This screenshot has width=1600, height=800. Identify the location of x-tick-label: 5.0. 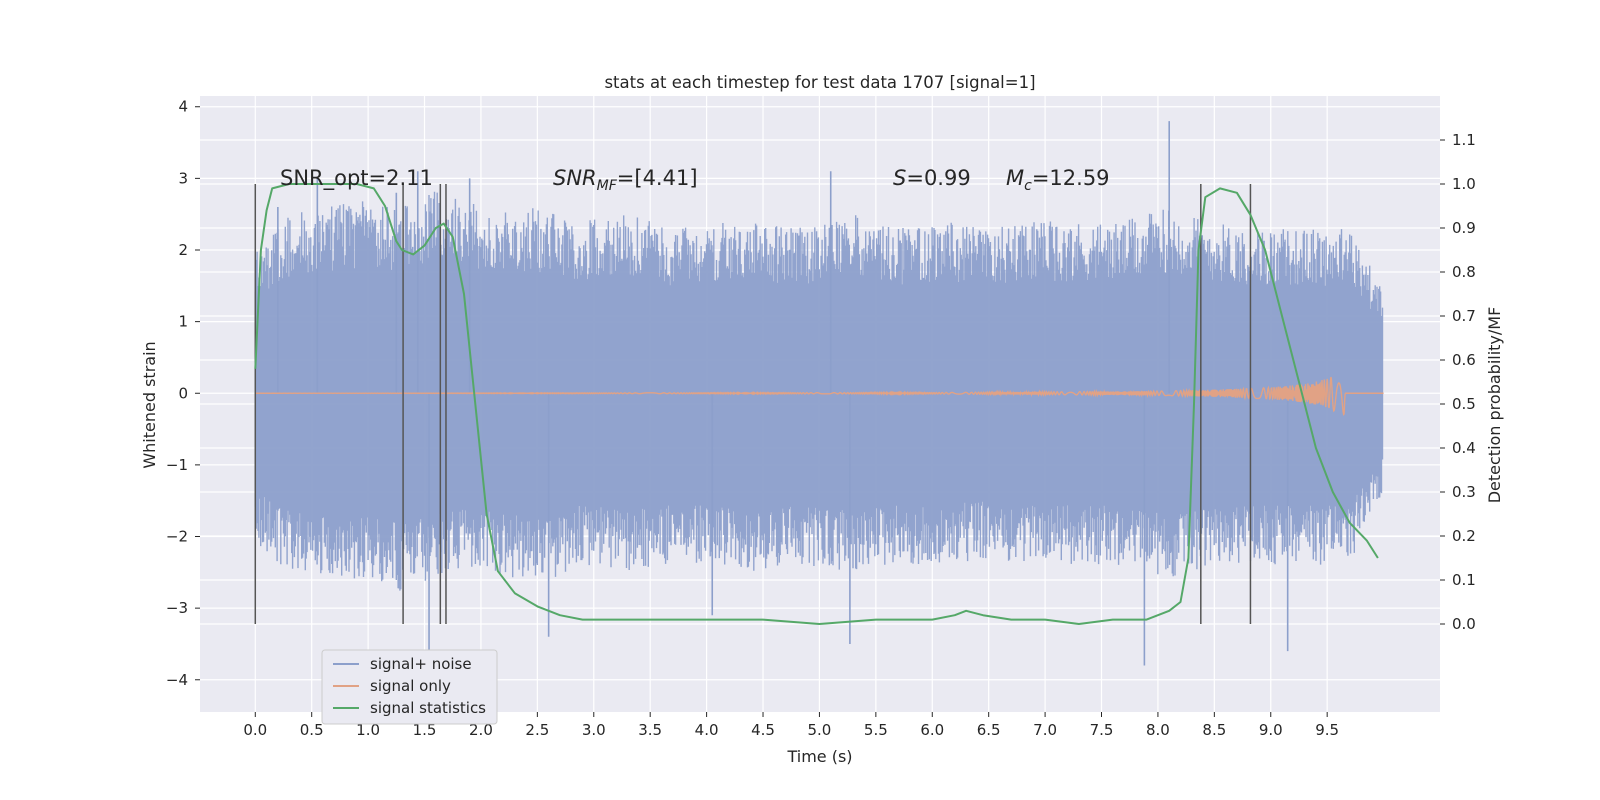
(820, 730).